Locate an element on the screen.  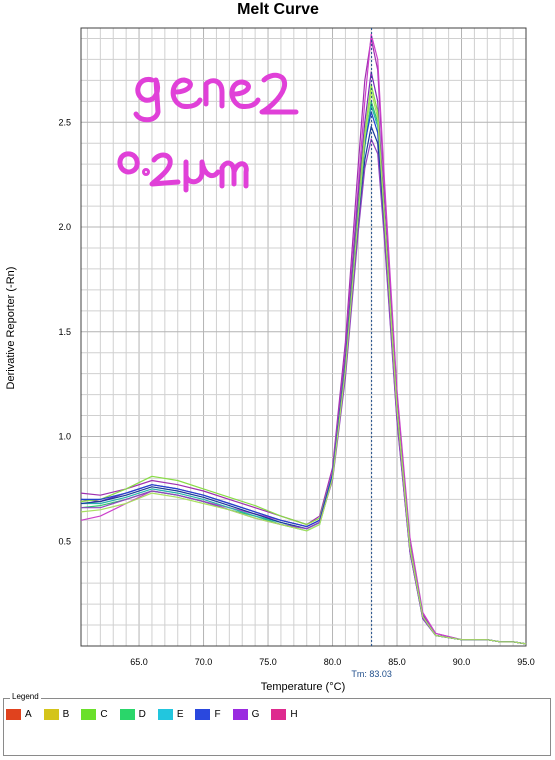
legend-item-f: F is located at coordinates (208, 714).